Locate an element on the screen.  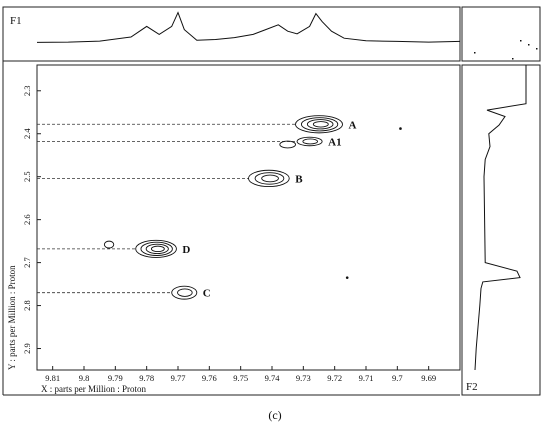
x-tick-label: 9.69 is located at coordinates (428, 378).